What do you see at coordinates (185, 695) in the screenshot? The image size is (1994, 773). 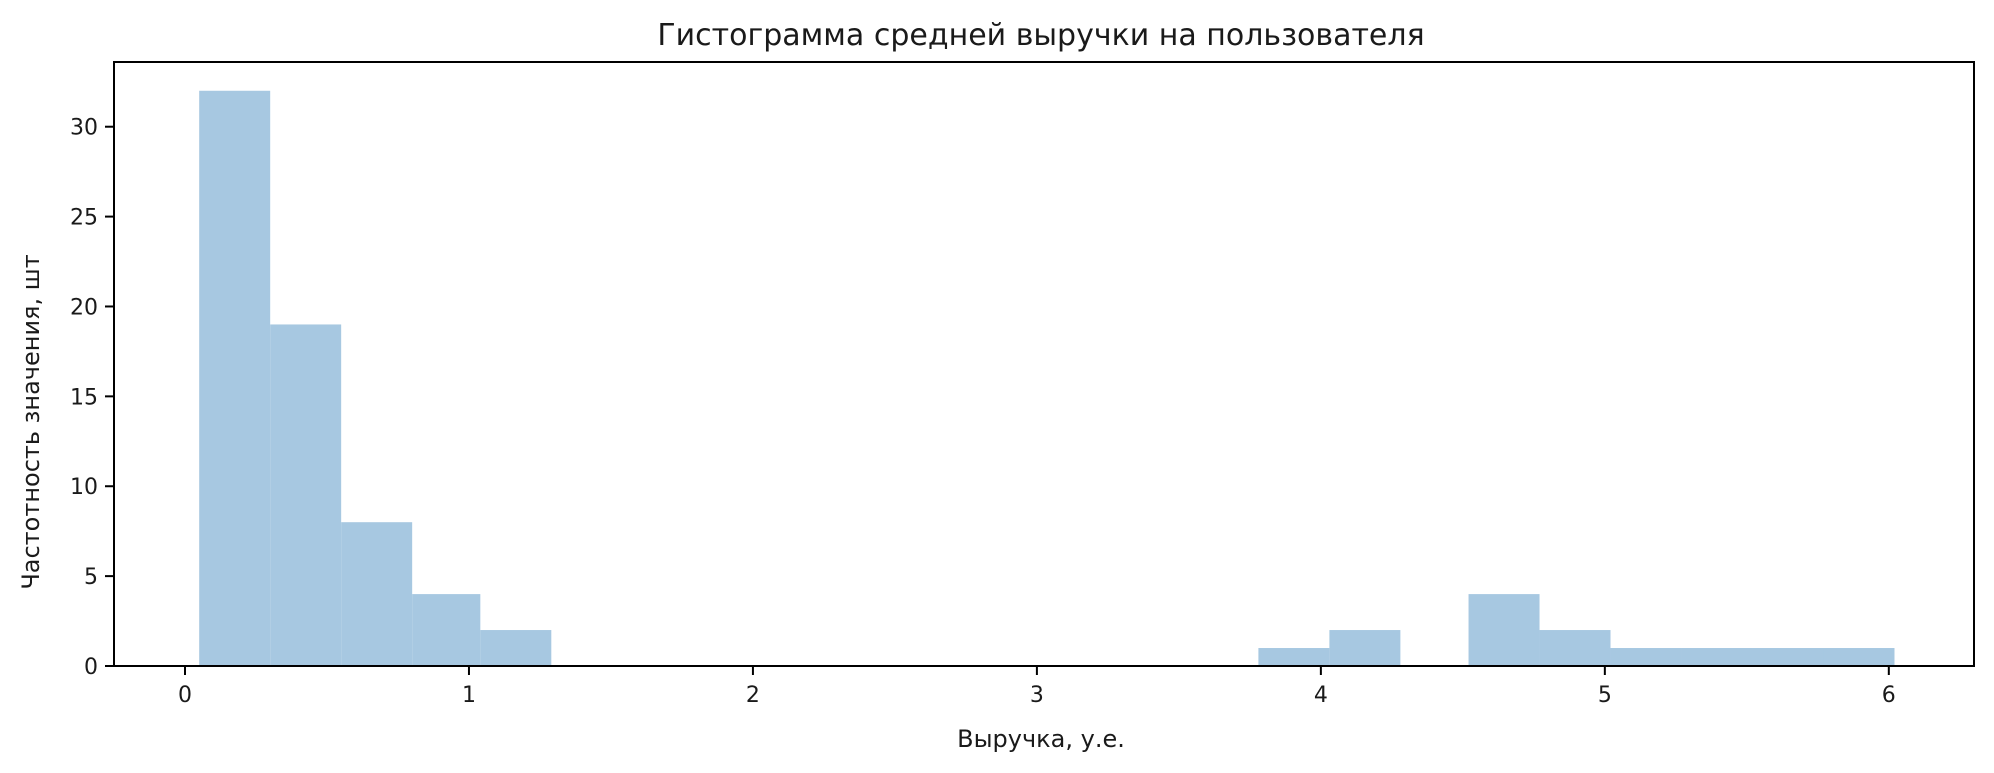 I see `x-tick-label-0: 0` at bounding box center [185, 695].